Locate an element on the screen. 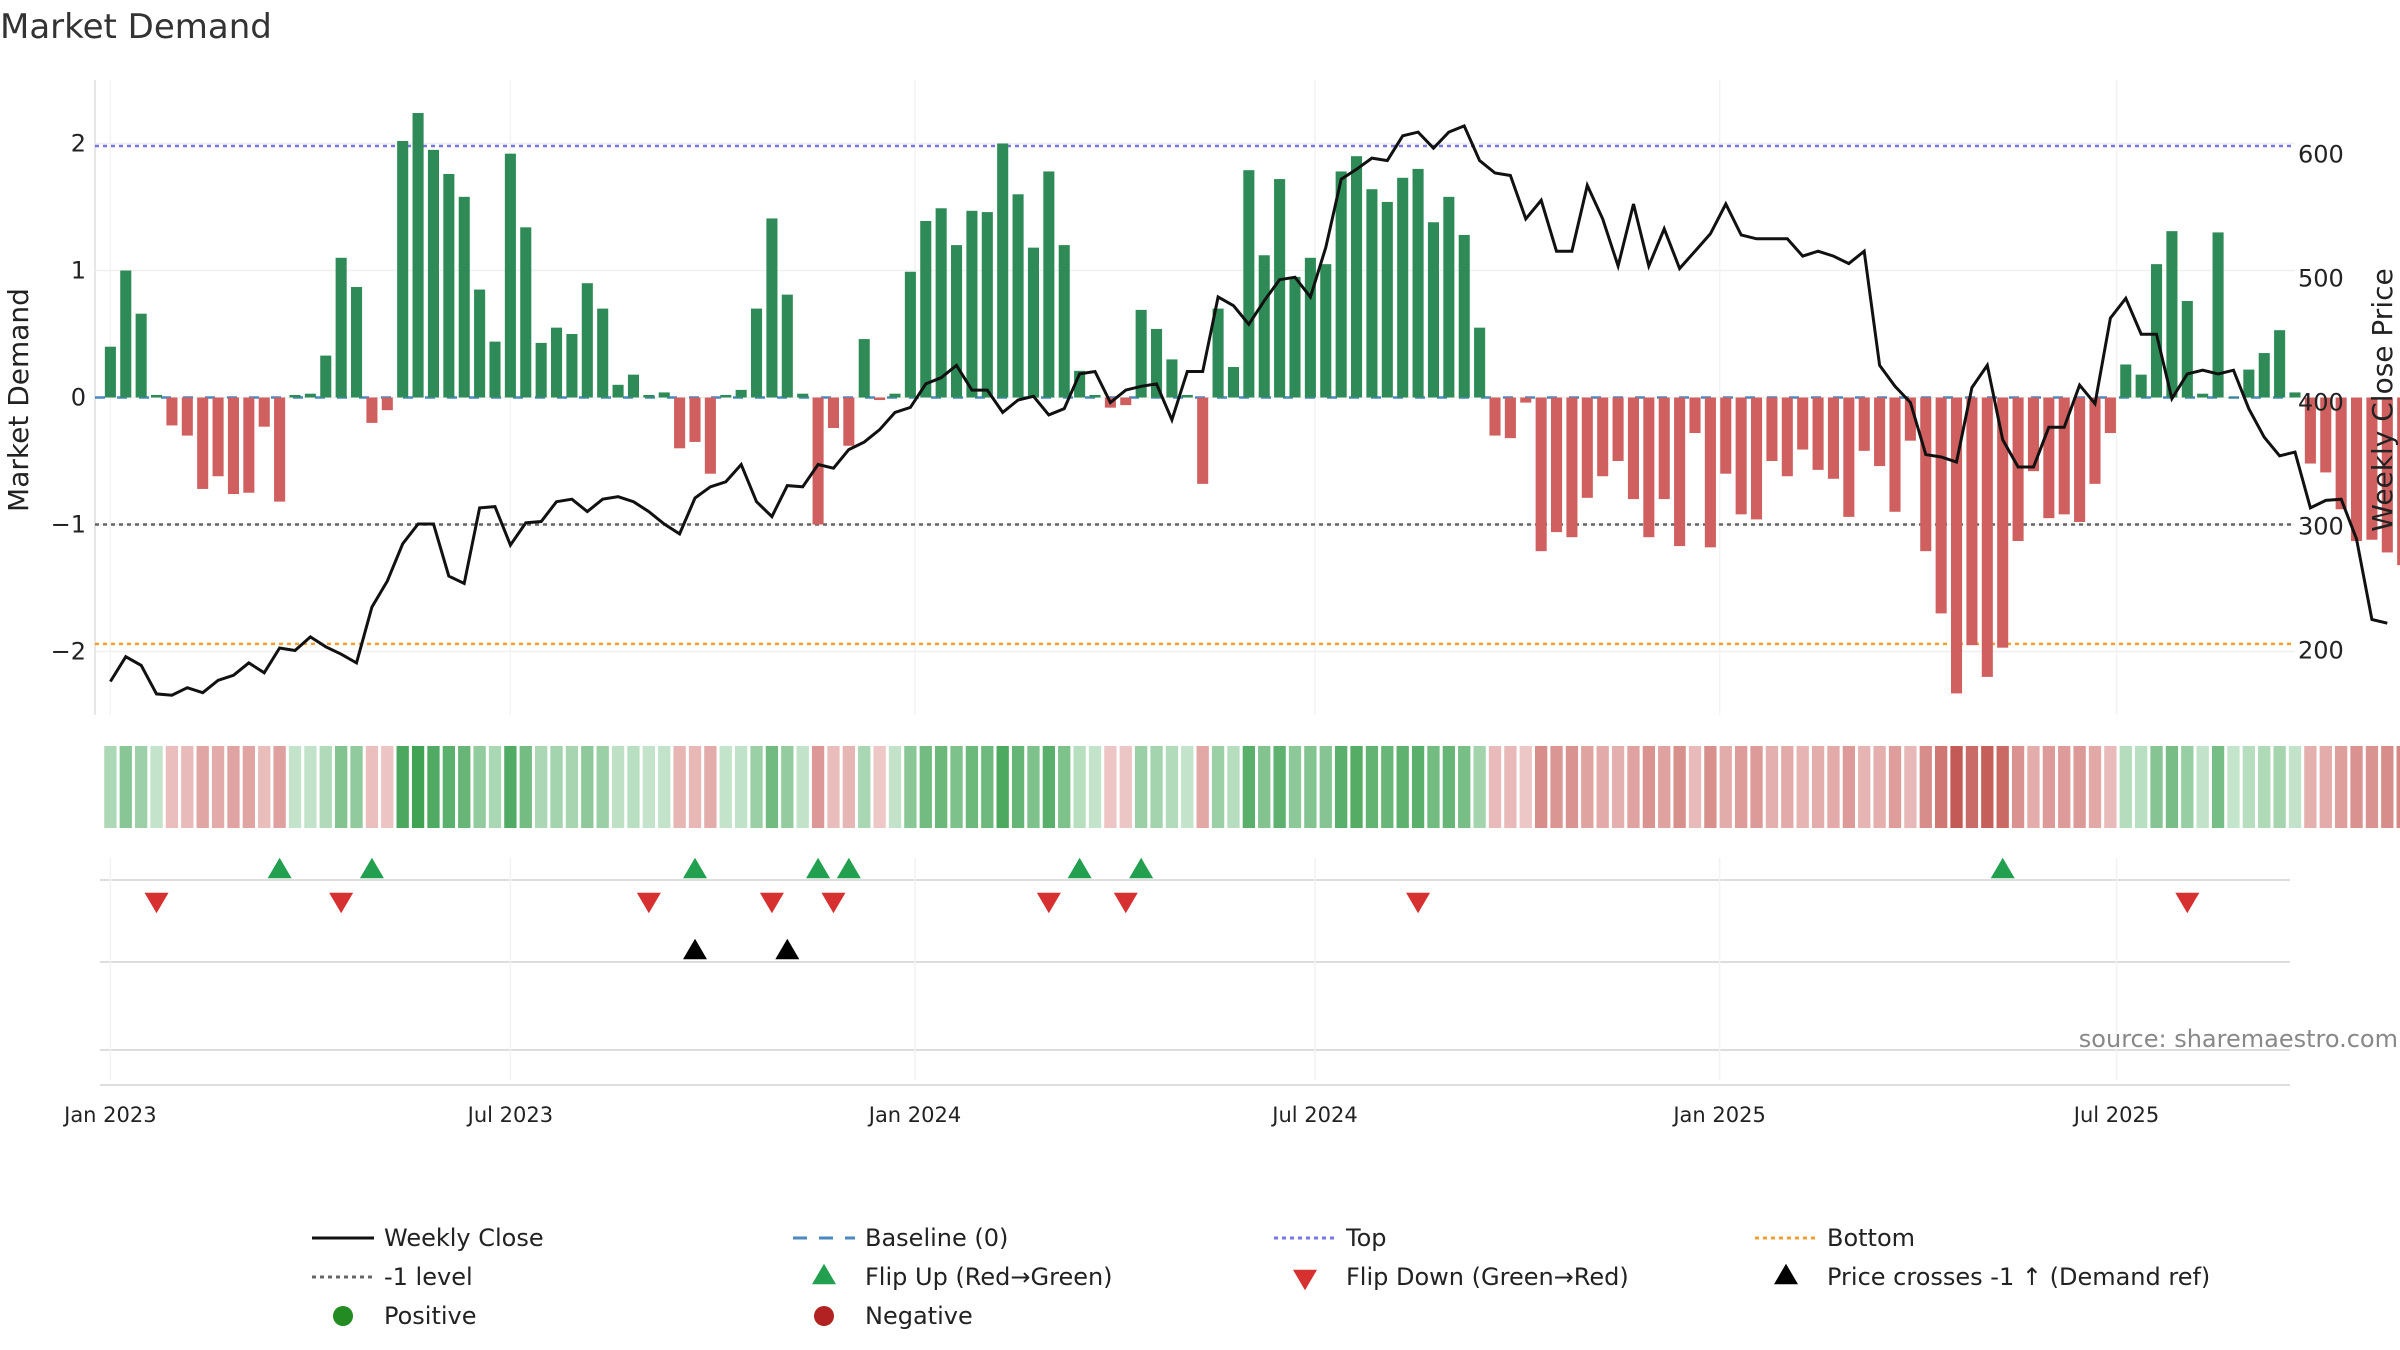 This screenshot has height=1350, width=2400. right-tick-label: 400 is located at coordinates (2321, 402).